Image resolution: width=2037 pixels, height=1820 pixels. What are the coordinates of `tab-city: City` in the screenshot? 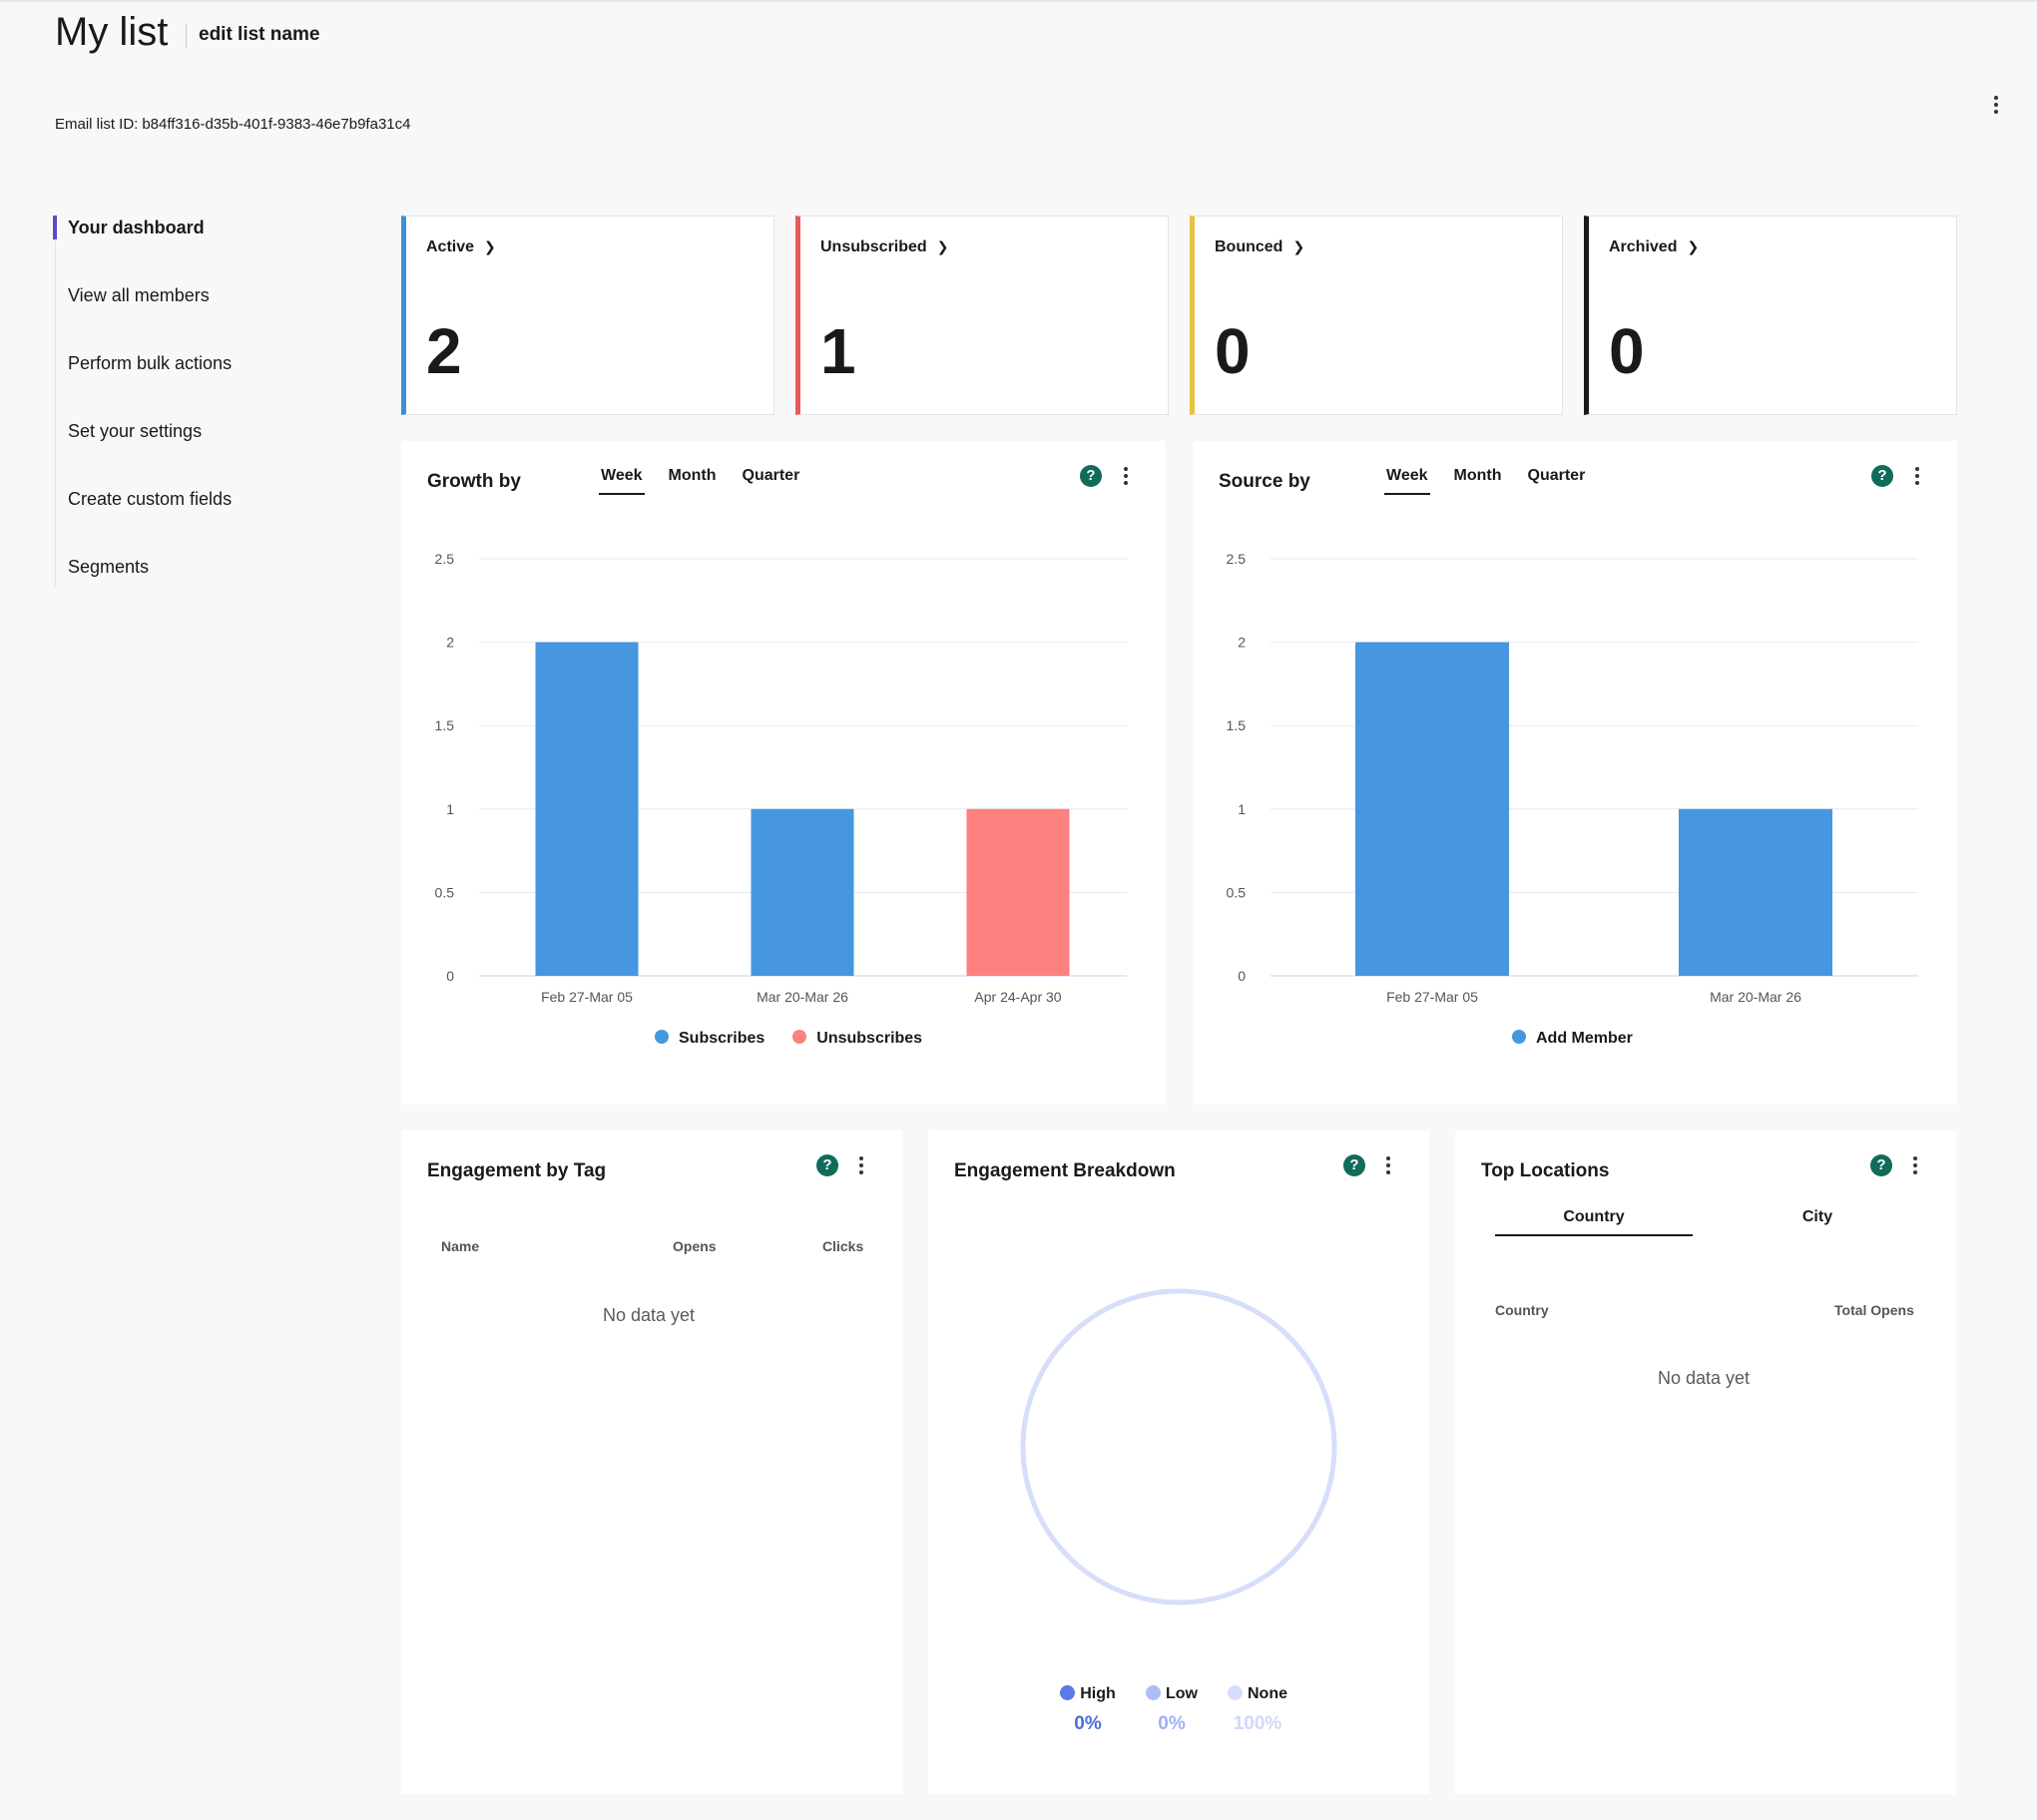 It's located at (1817, 1216).